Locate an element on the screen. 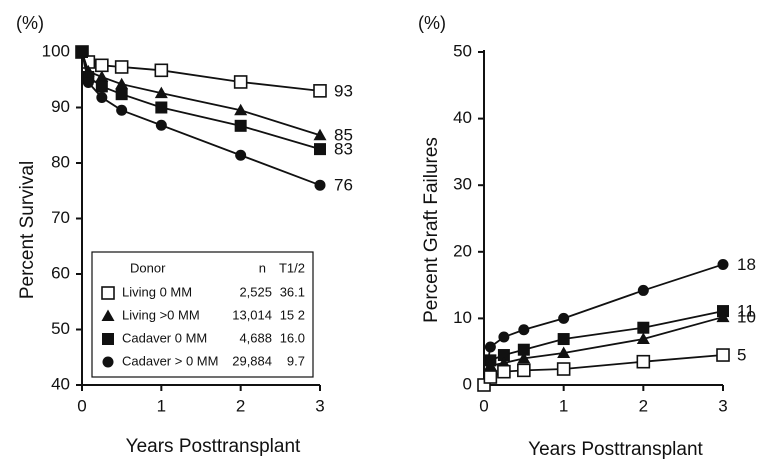  series-square-filled: 11 is located at coordinates (616, 346).